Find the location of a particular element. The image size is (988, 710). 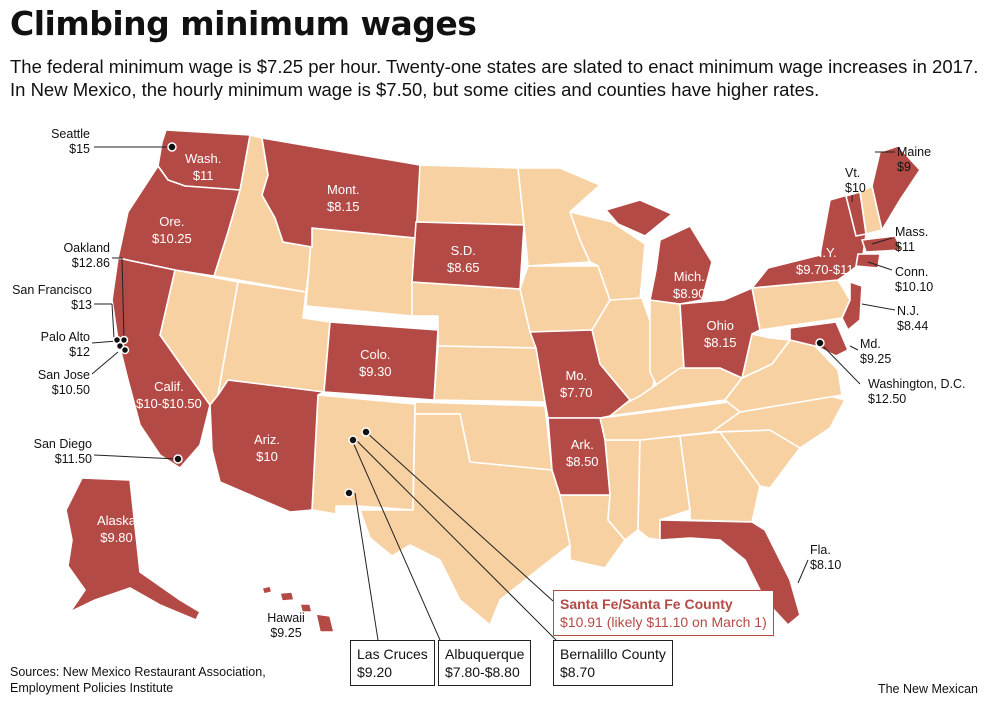

label-mont: Mont. $8.15 is located at coordinates (343, 198).